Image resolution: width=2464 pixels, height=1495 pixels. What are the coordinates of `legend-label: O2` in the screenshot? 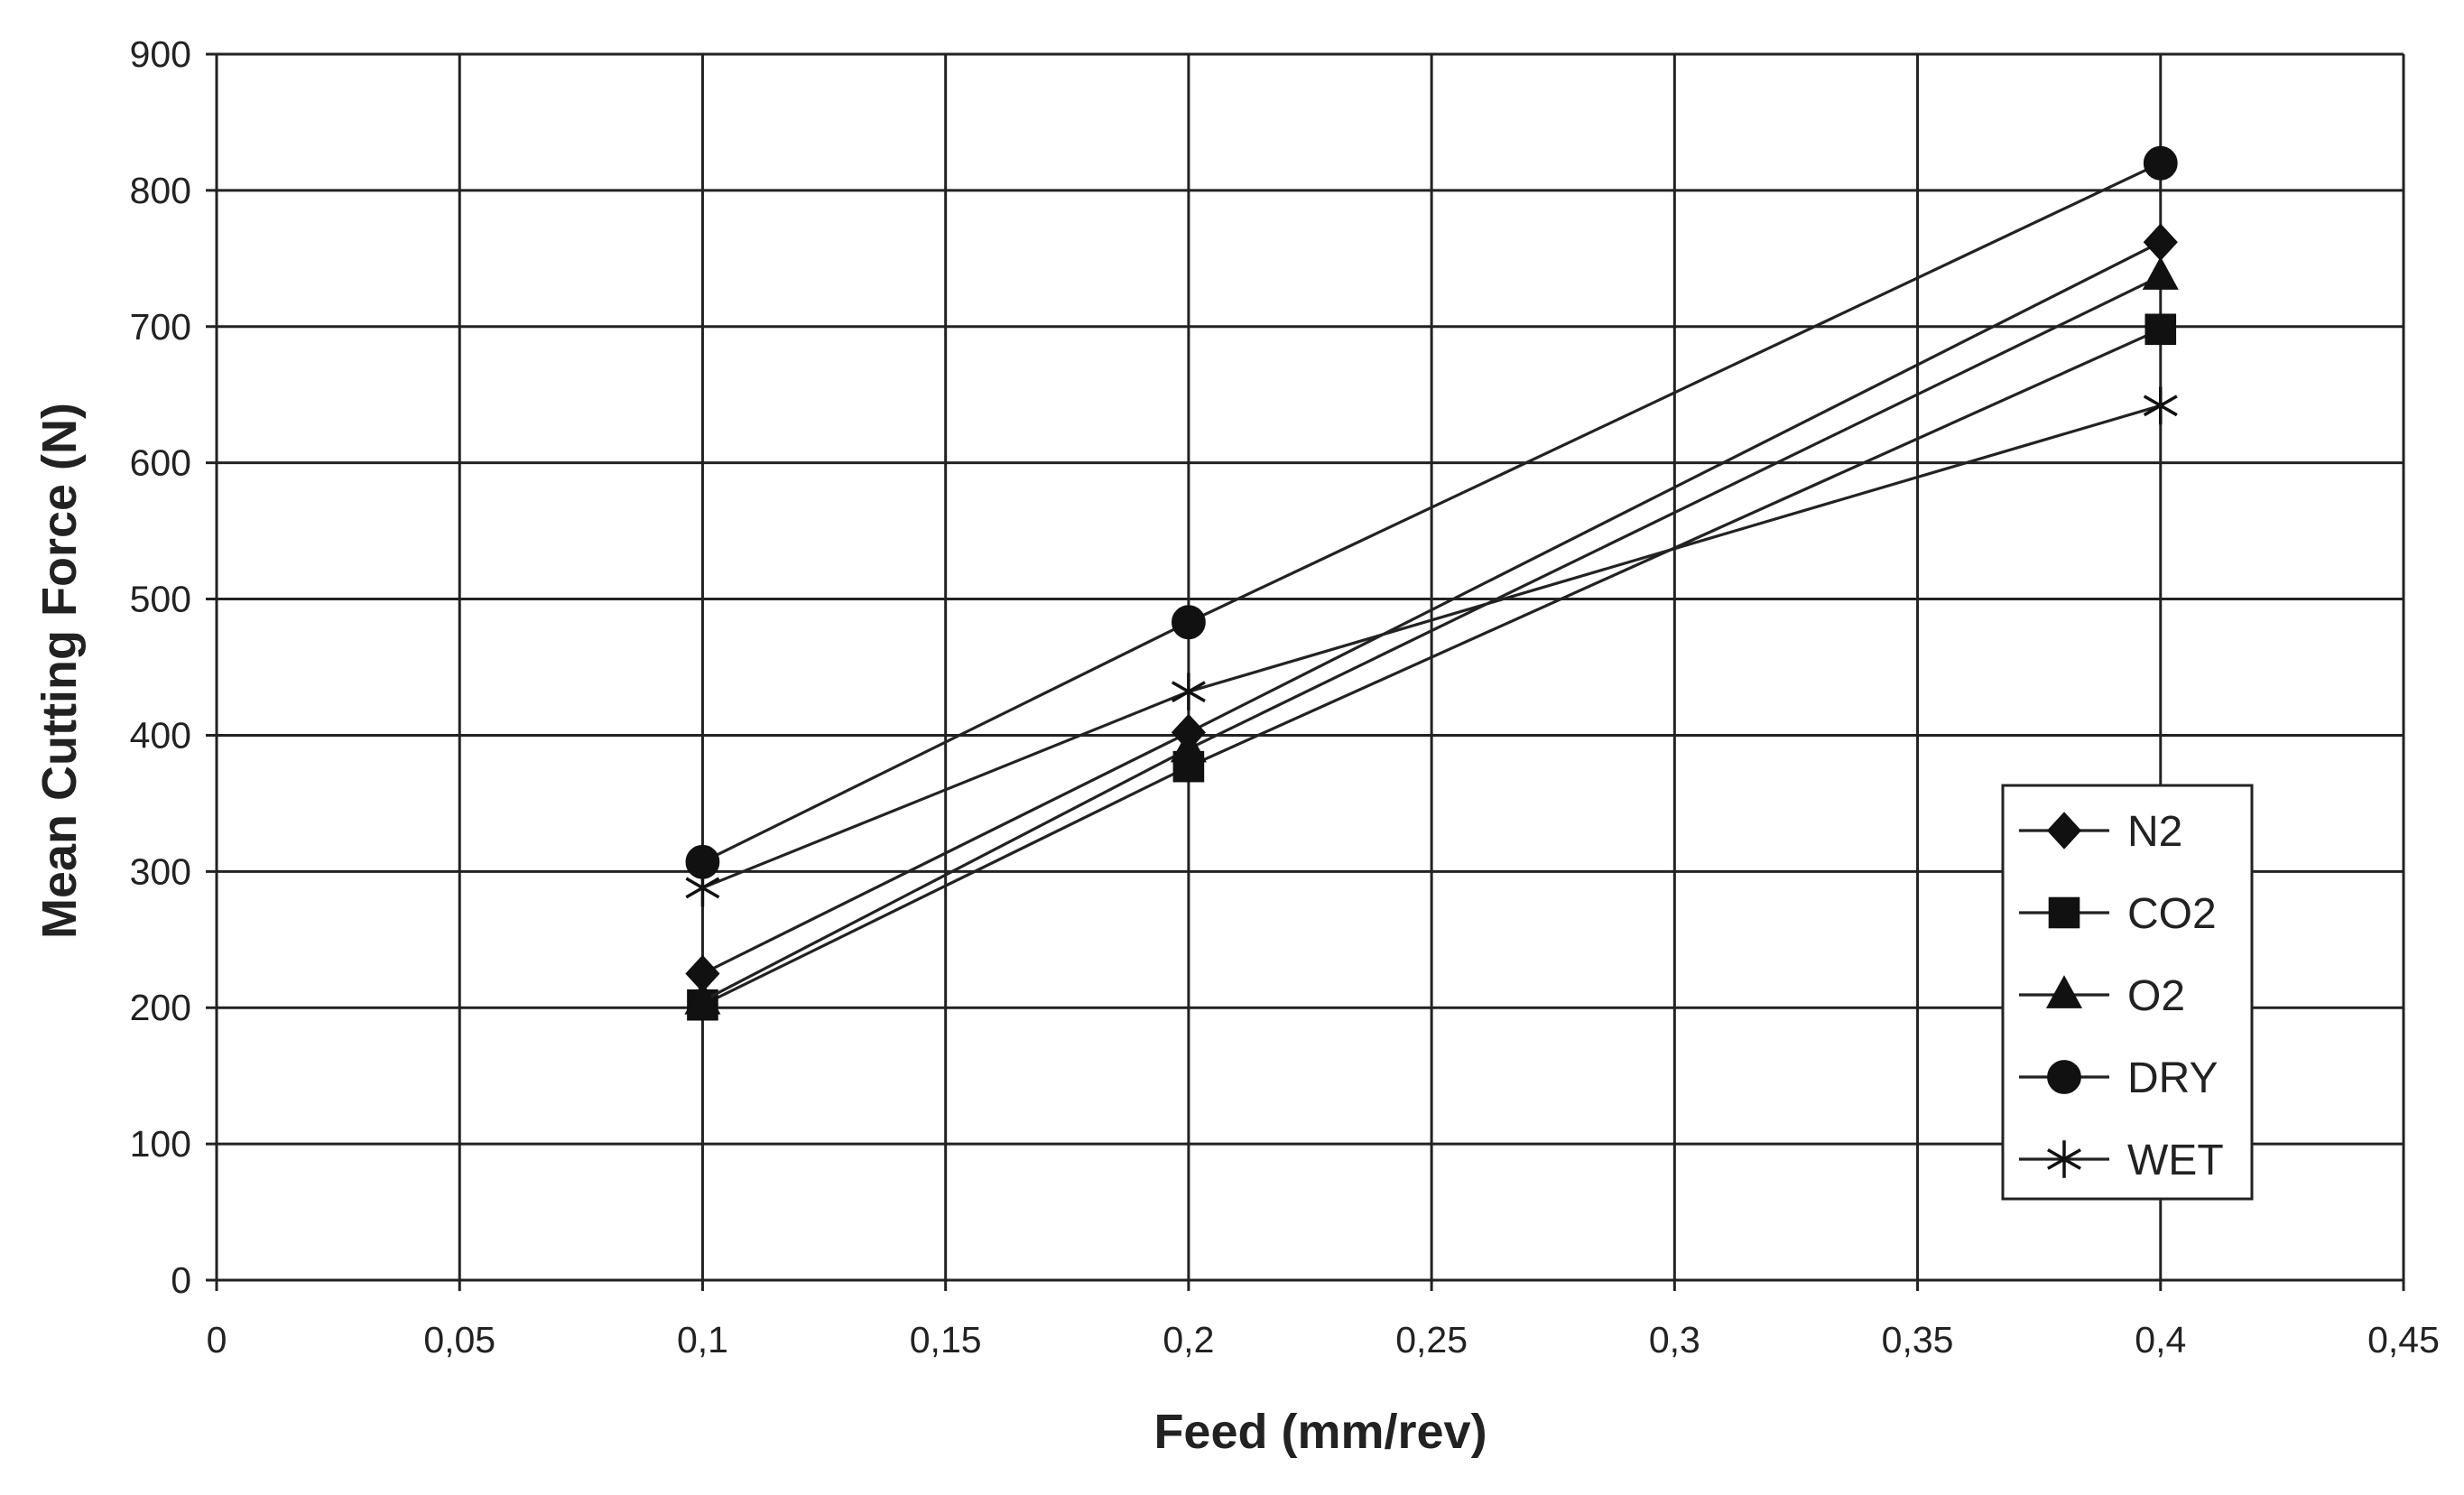 It's located at (2156, 996).